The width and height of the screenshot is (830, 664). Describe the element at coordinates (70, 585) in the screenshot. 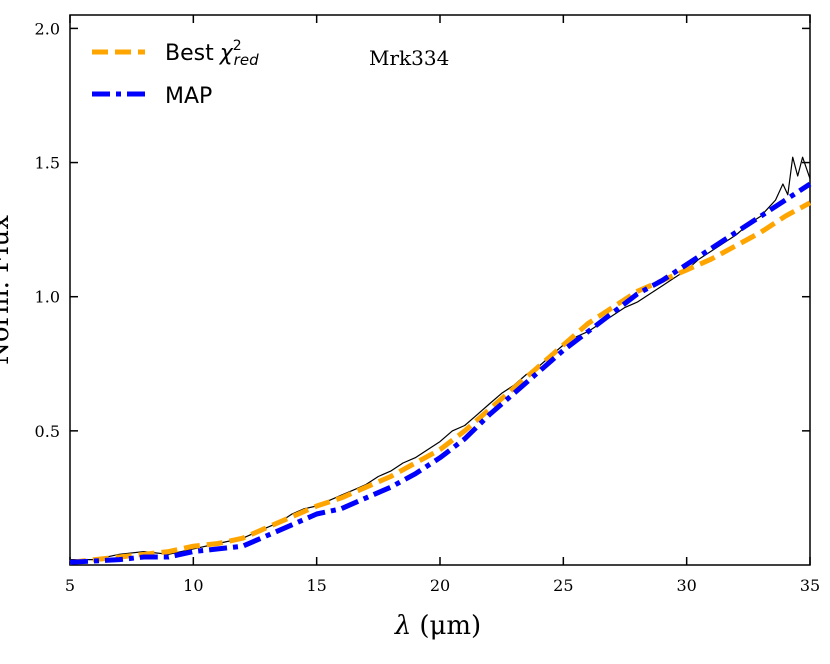

I see `x-tick-label: 5` at that location.